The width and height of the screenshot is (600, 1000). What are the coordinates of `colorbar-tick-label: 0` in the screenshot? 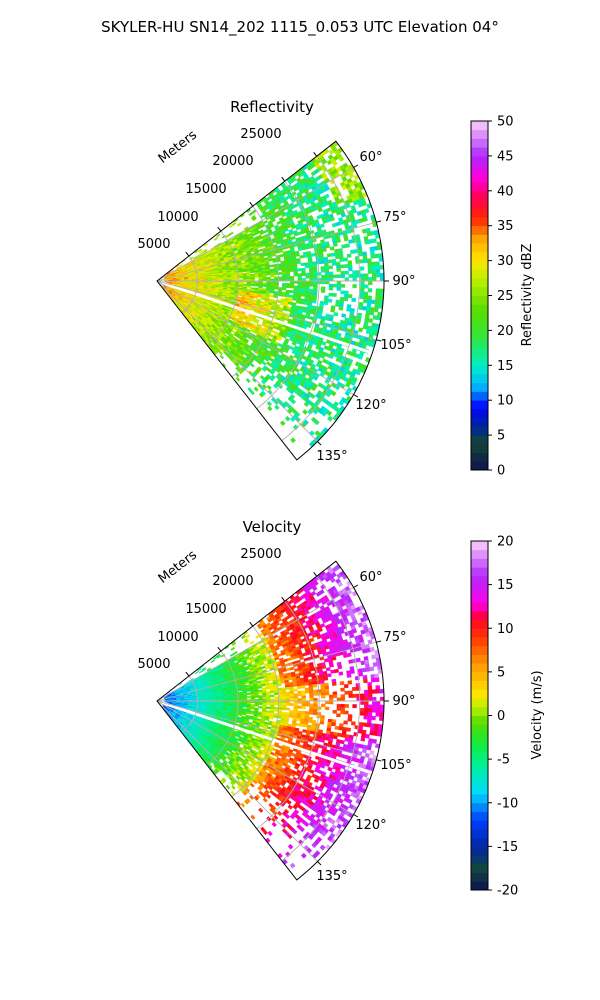 It's located at (501, 471).